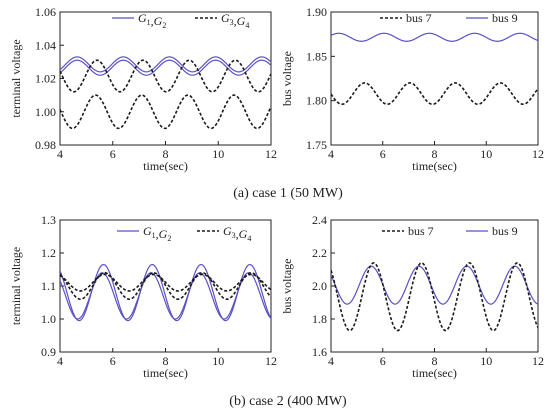 The image size is (550, 412). I want to click on y-tick-label: 2.4, so click(319, 220).